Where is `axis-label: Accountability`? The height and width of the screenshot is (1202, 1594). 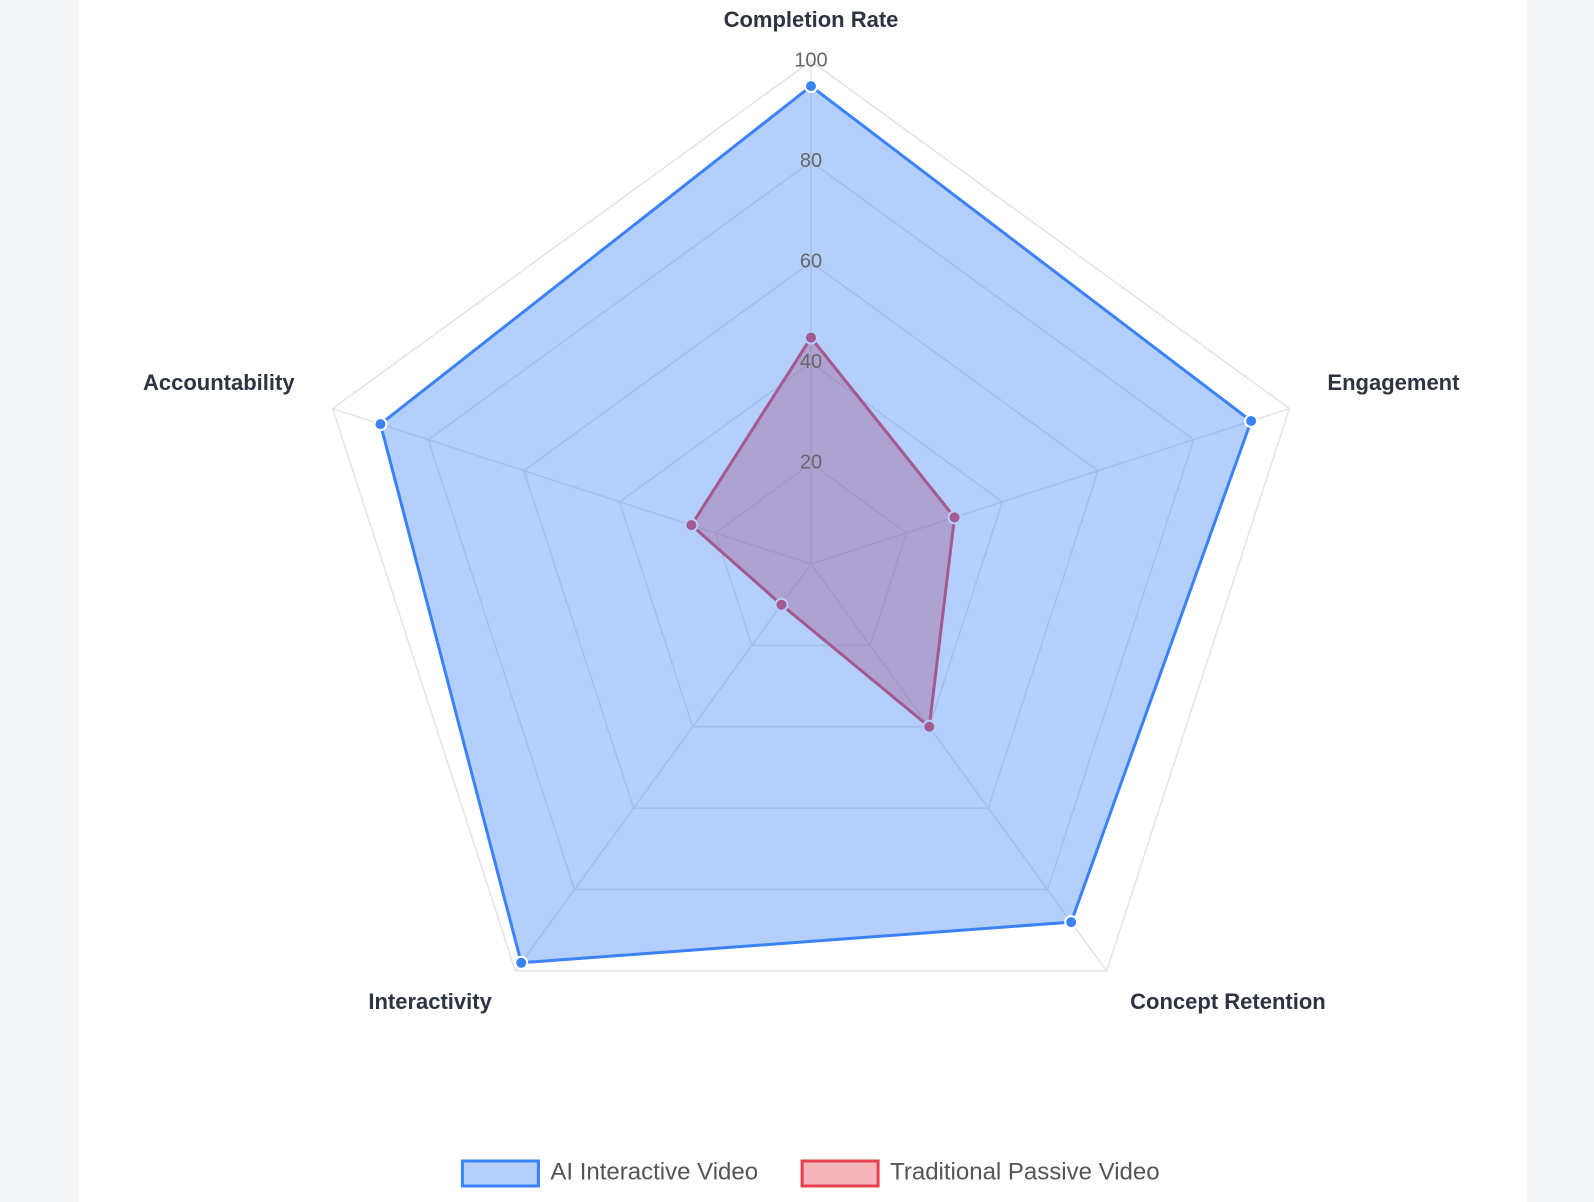 axis-label: Accountability is located at coordinates (219, 382).